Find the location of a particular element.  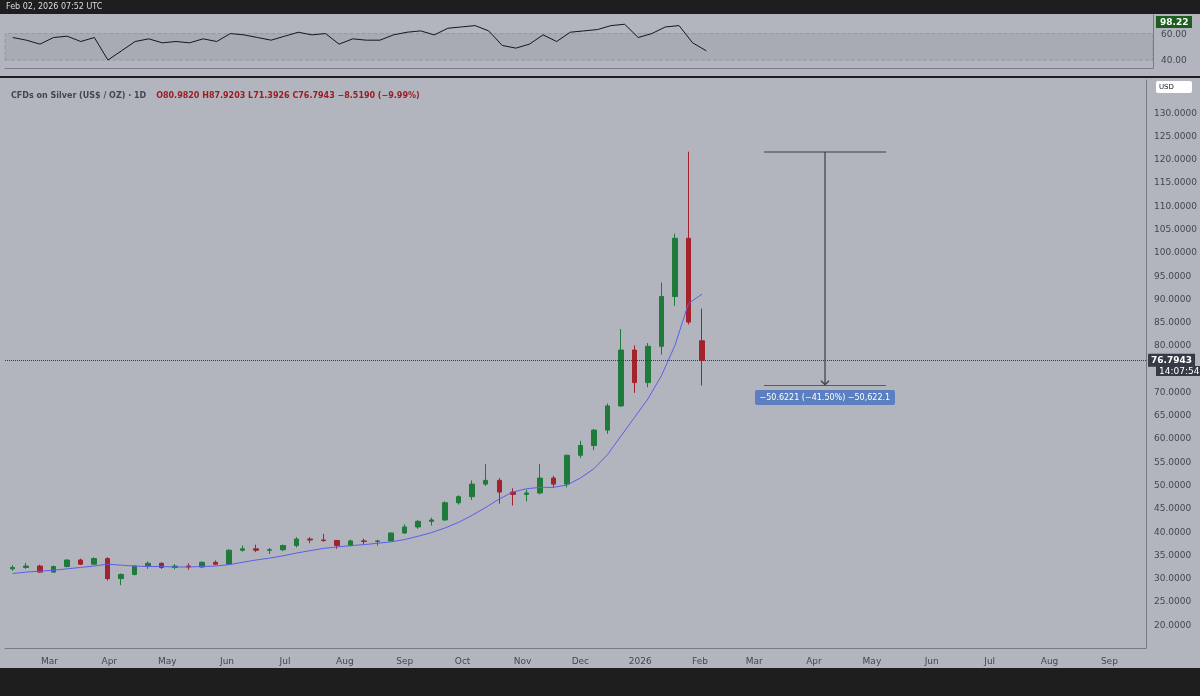

y-tick-label: 105.0000 is located at coordinates (1176, 228).